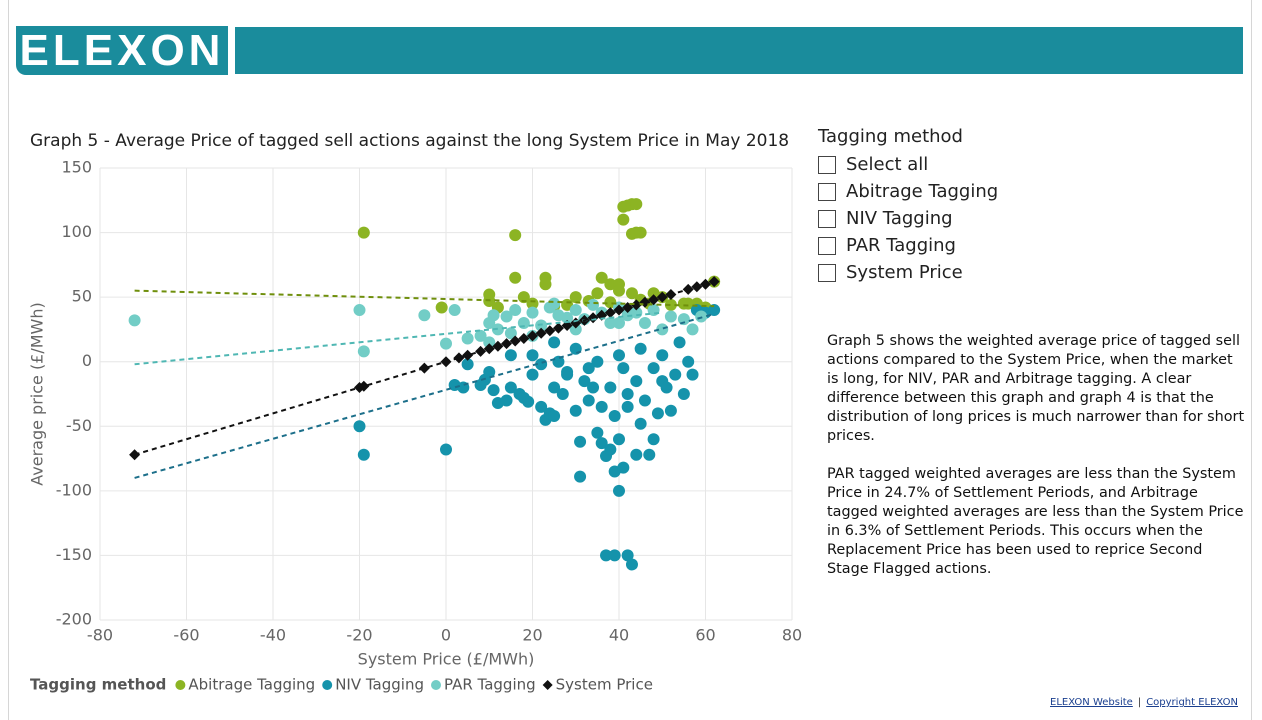 This screenshot has width=1262, height=720. Describe the element at coordinates (597, 685) in the screenshot. I see `legend-item: System Price` at that location.